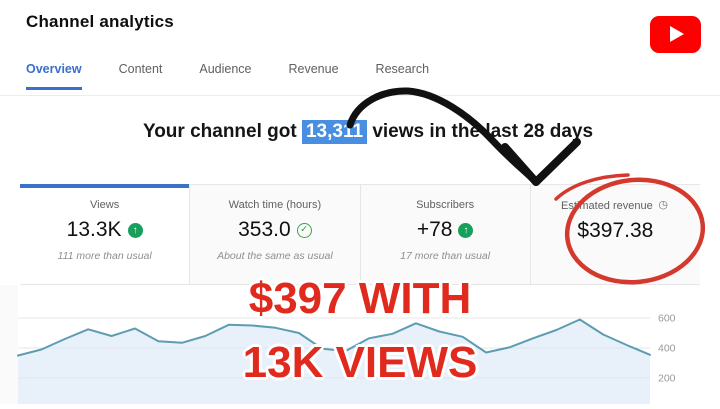 This screenshot has height=409, width=720. Describe the element at coordinates (222, 131) in the screenshot. I see `headline-prefix: Your channel got` at that location.